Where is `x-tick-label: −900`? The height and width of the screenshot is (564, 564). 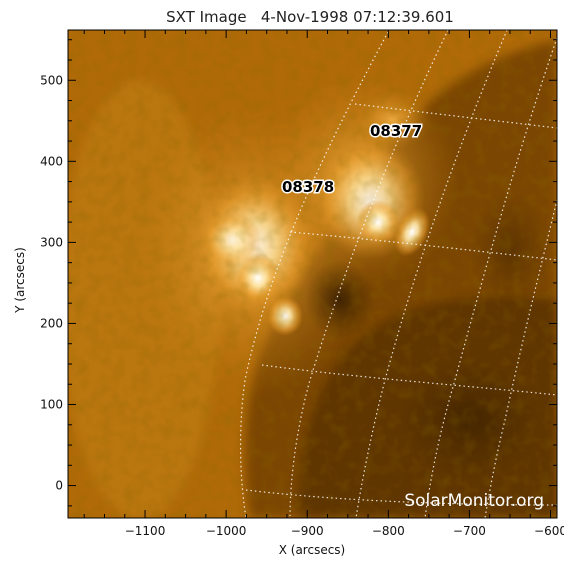
x-tick-label: −900 is located at coordinates (307, 531).